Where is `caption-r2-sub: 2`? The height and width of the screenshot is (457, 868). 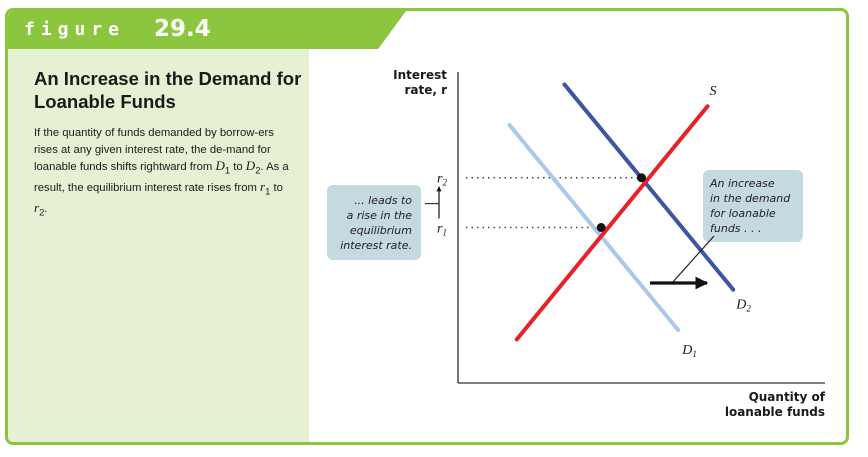
caption-r2-sub: 2 is located at coordinates (42, 211).